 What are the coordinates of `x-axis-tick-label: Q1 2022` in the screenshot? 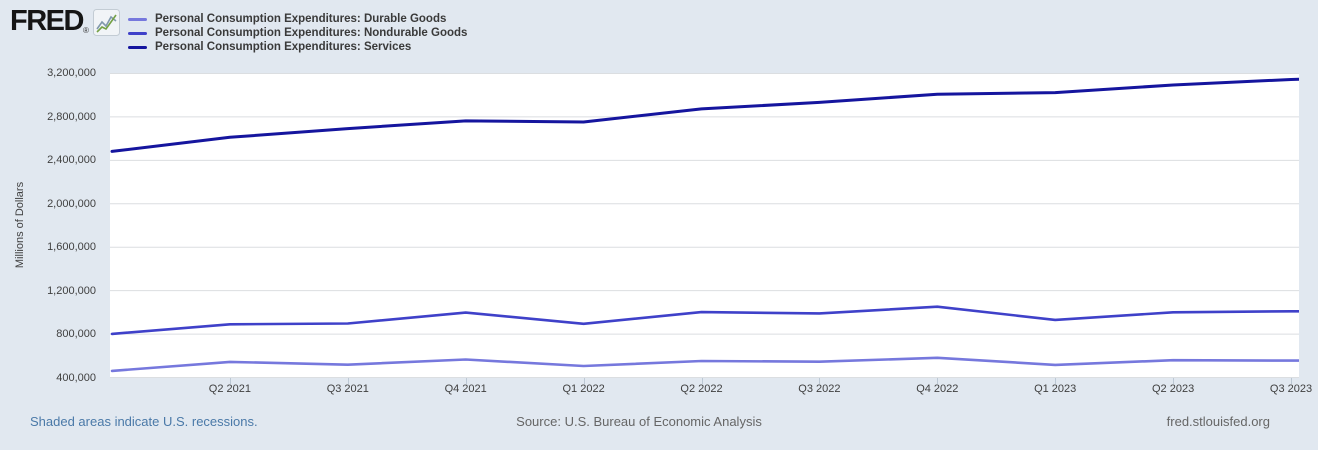 It's located at (583, 389).